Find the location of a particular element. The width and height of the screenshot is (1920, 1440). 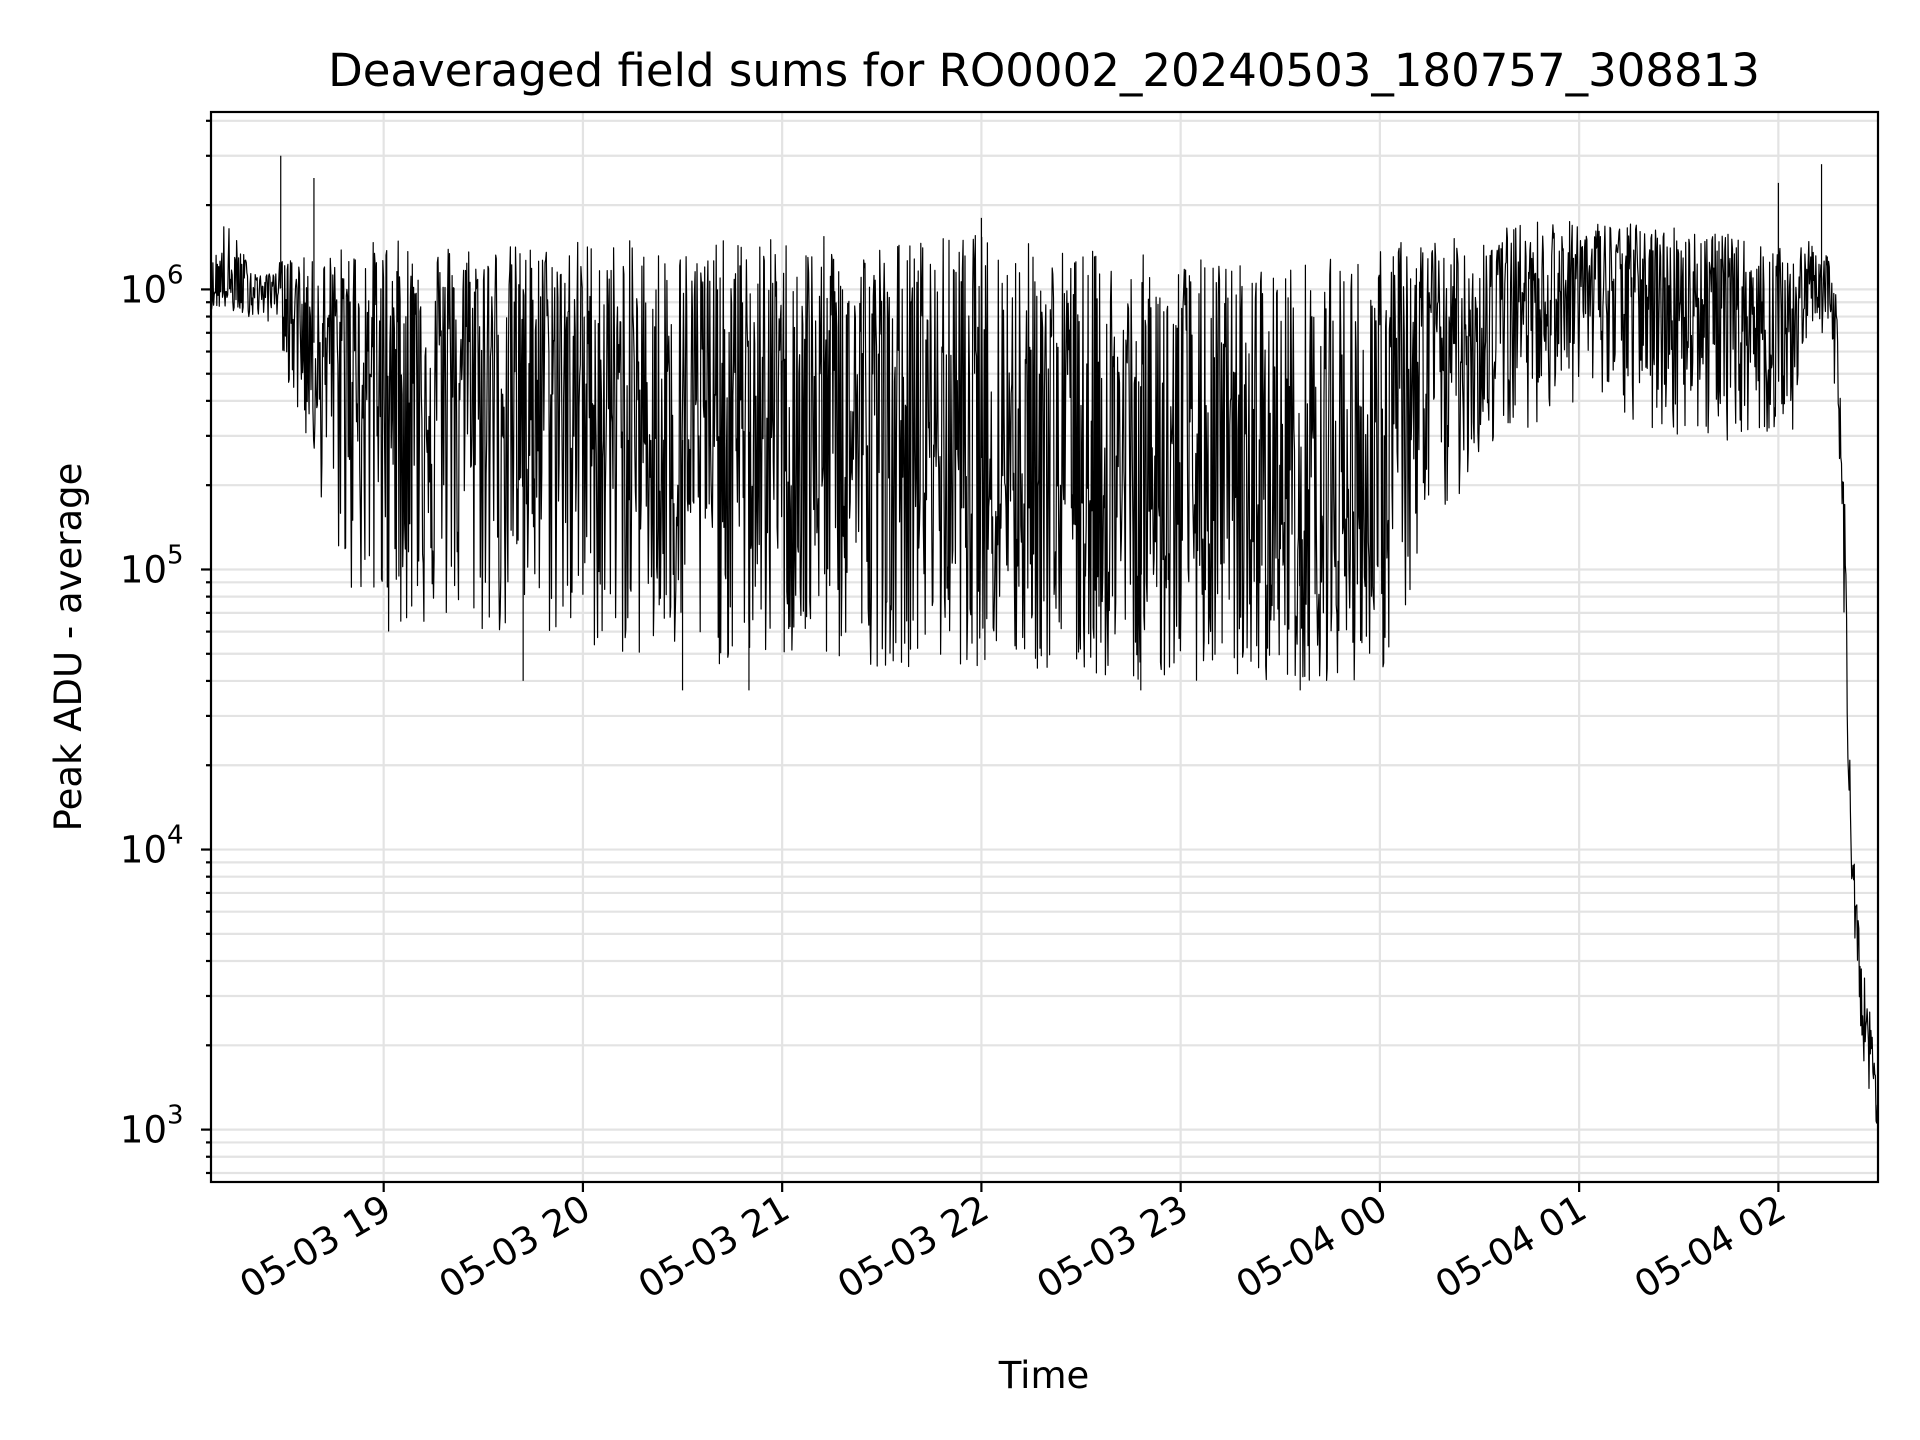

y-tick-exponent: 3 is located at coordinates (175, 1116).